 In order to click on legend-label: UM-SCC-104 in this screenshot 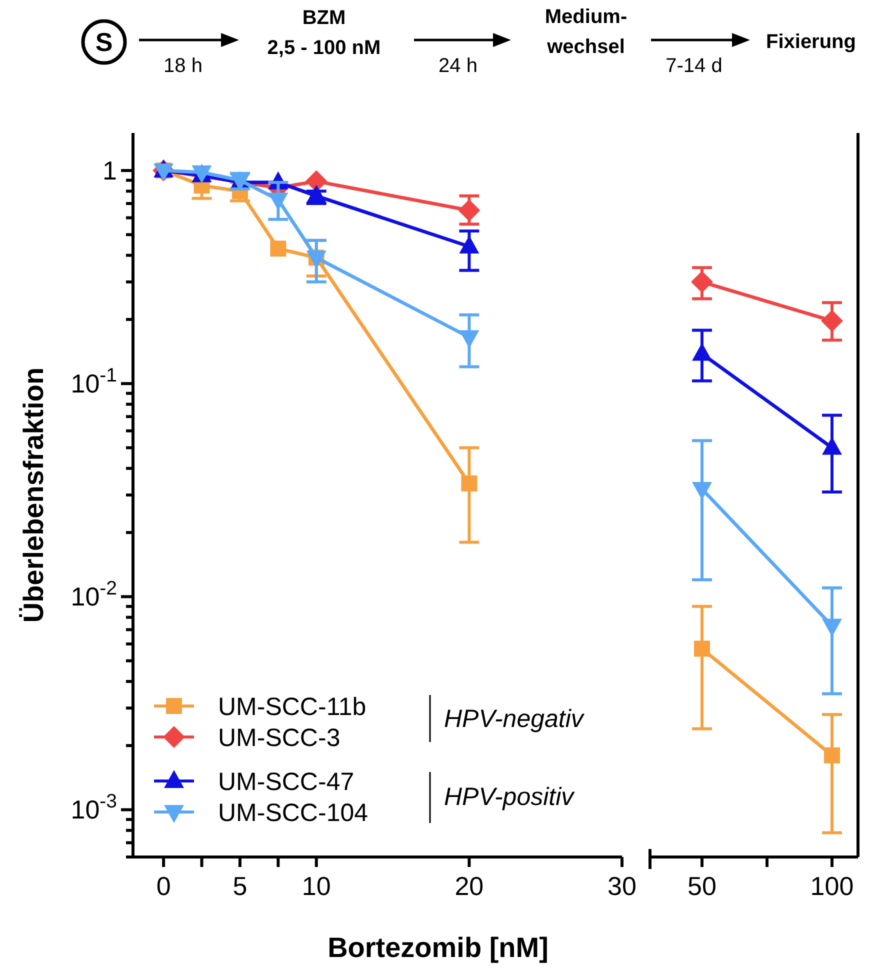, I will do `click(293, 813)`.